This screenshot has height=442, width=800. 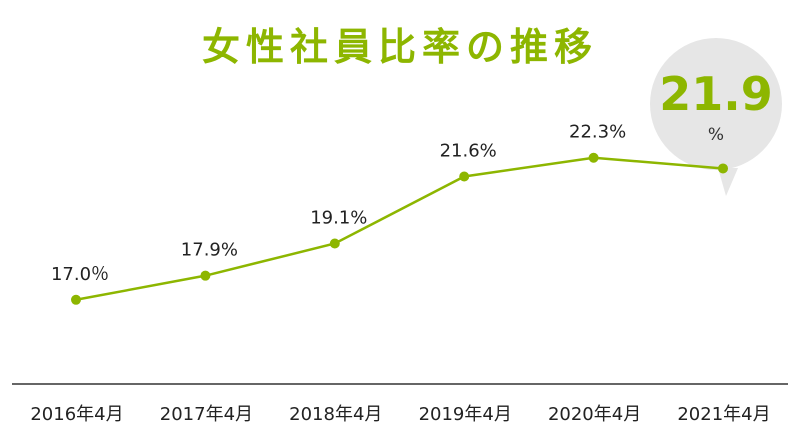 What do you see at coordinates (209, 250) in the screenshot?
I see `data-label: 17.9%` at bounding box center [209, 250].